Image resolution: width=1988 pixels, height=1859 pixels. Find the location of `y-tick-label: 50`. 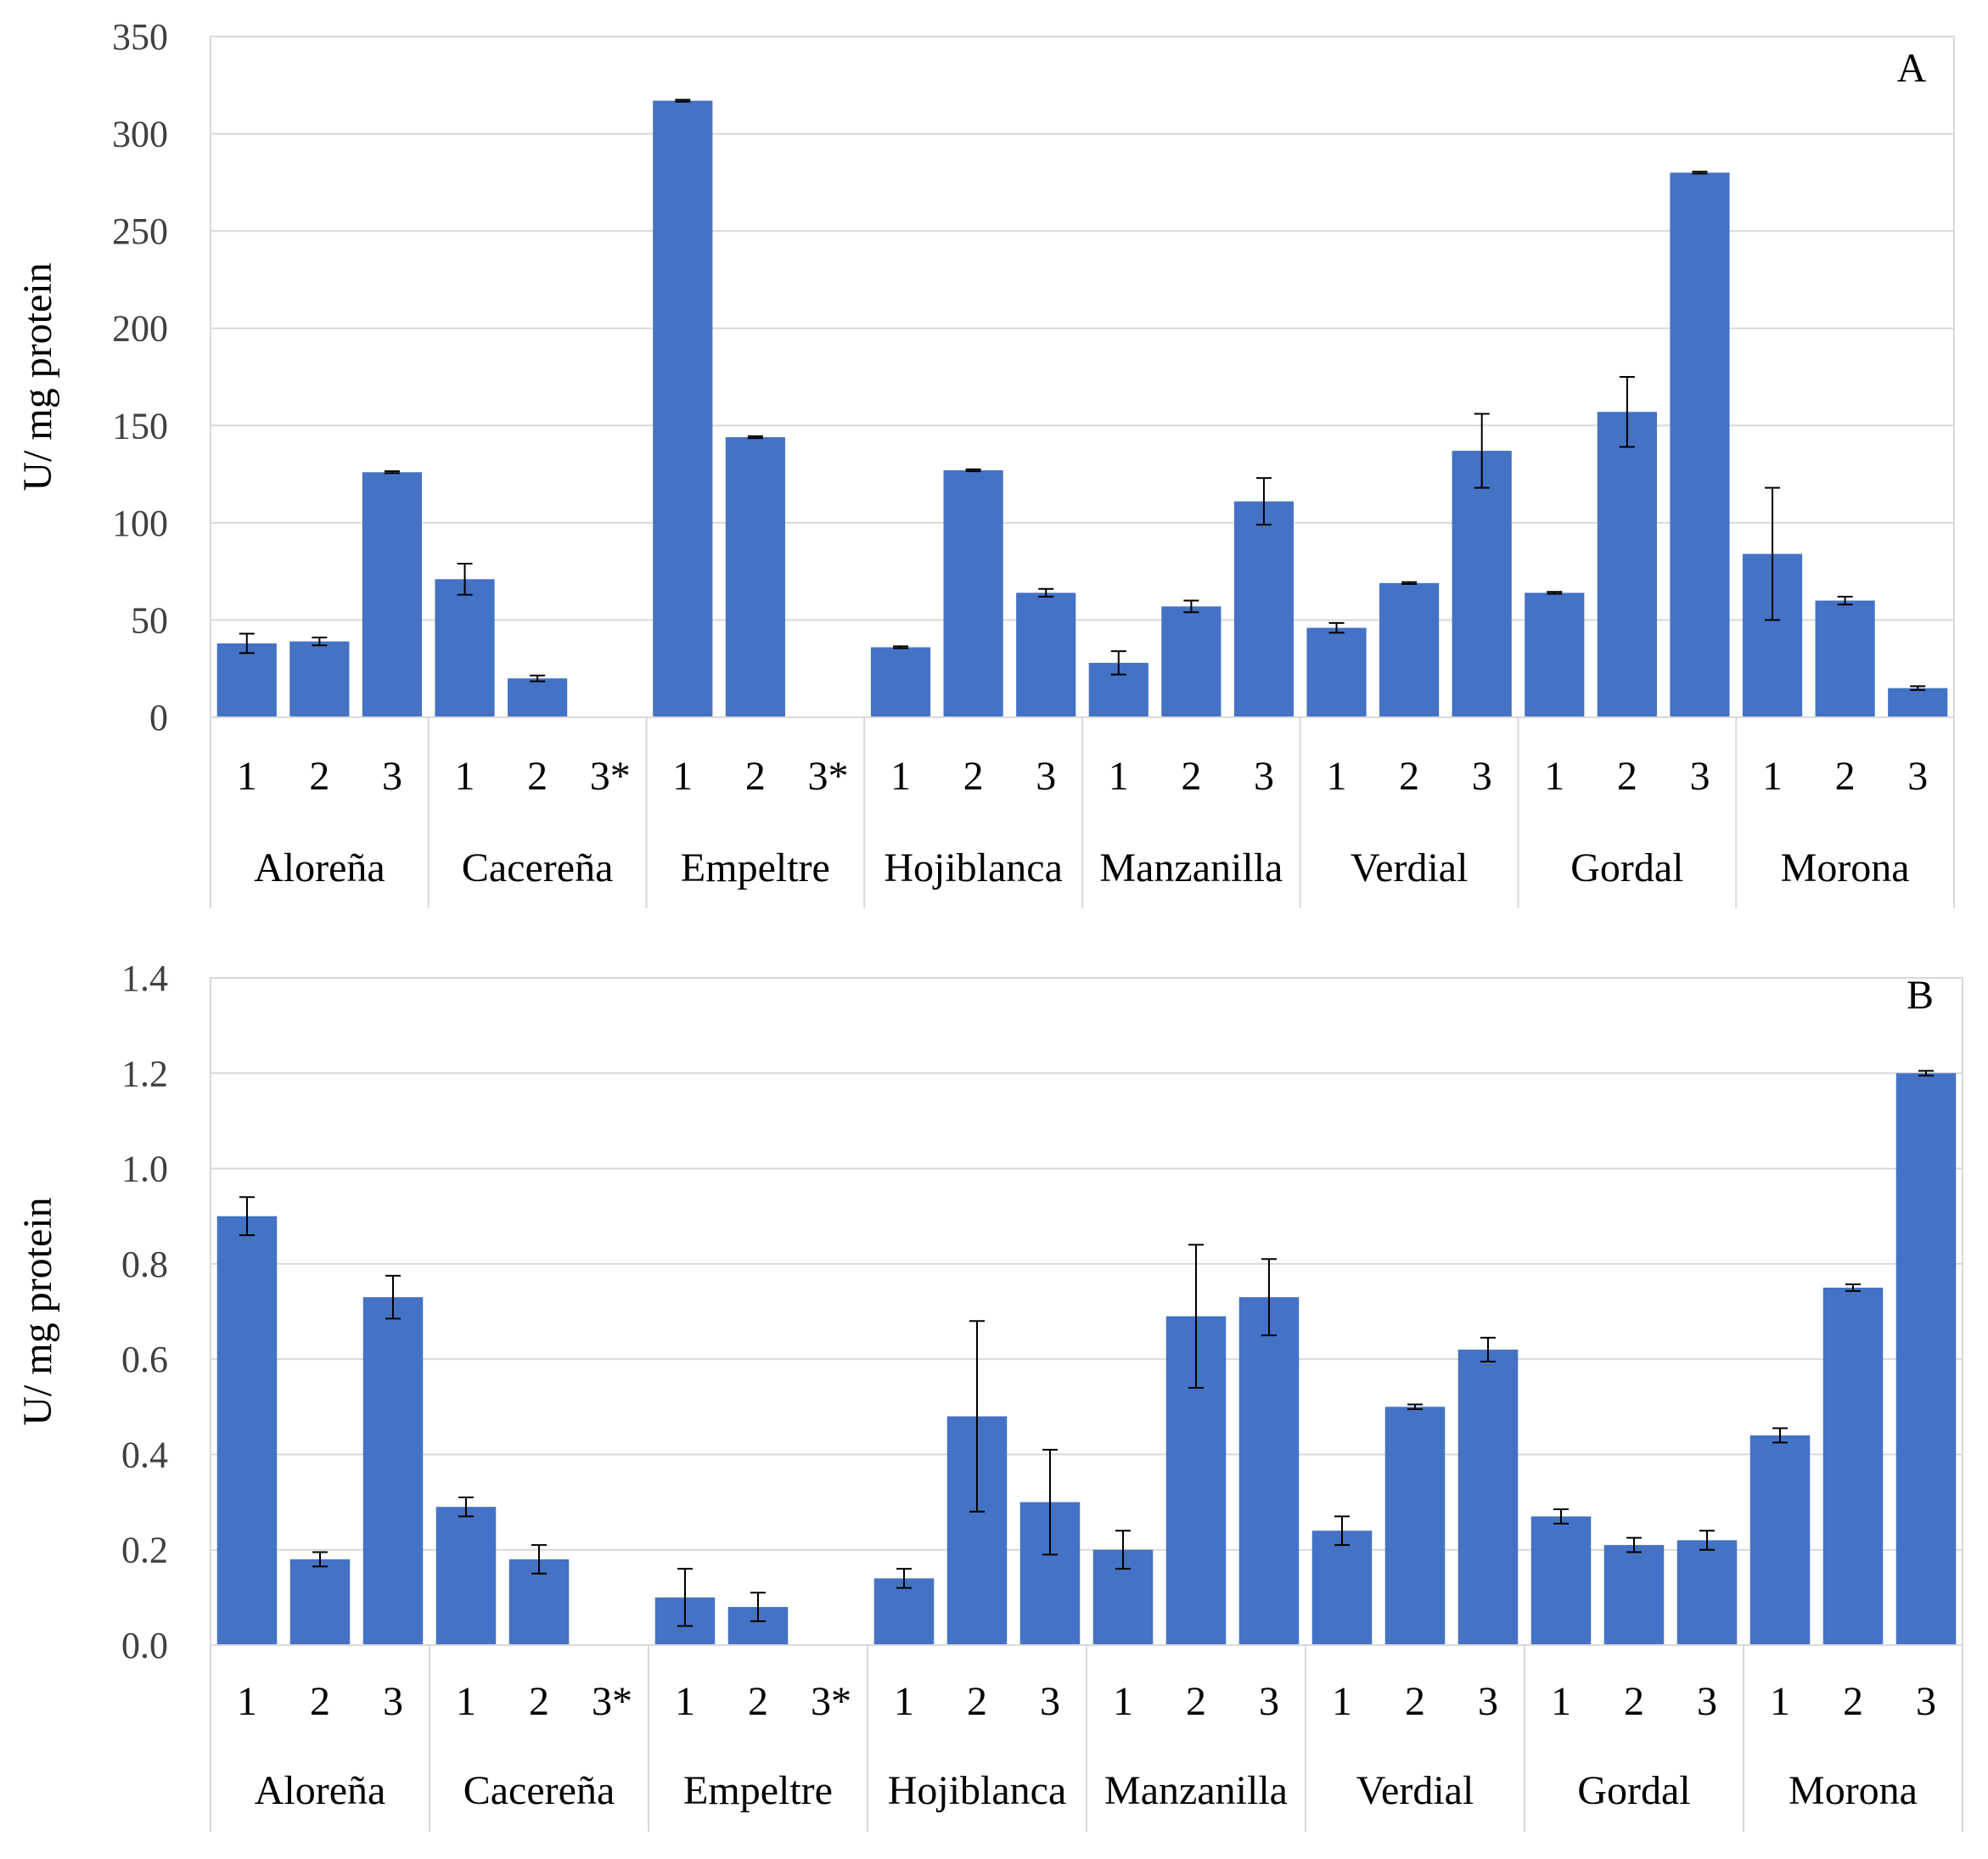

y-tick-label: 50 is located at coordinates (149, 620).